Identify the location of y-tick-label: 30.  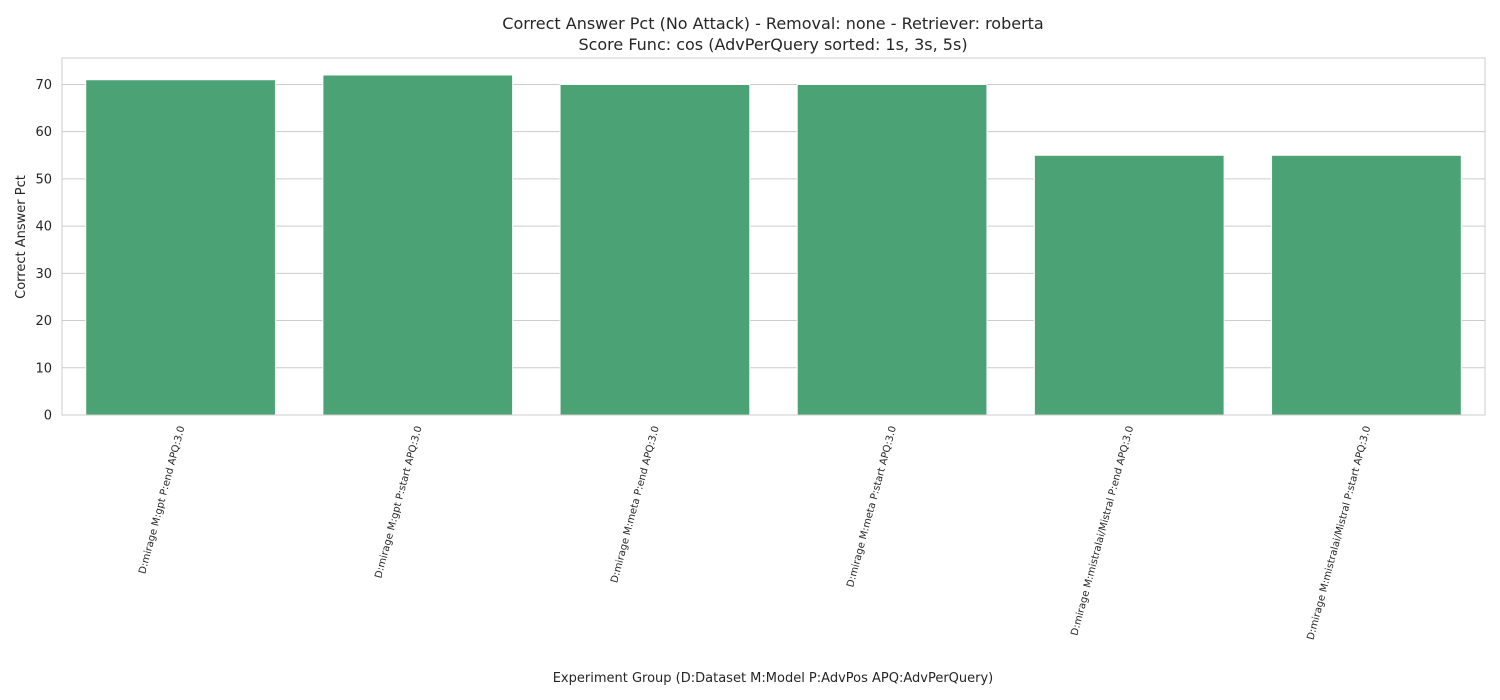
(43, 274).